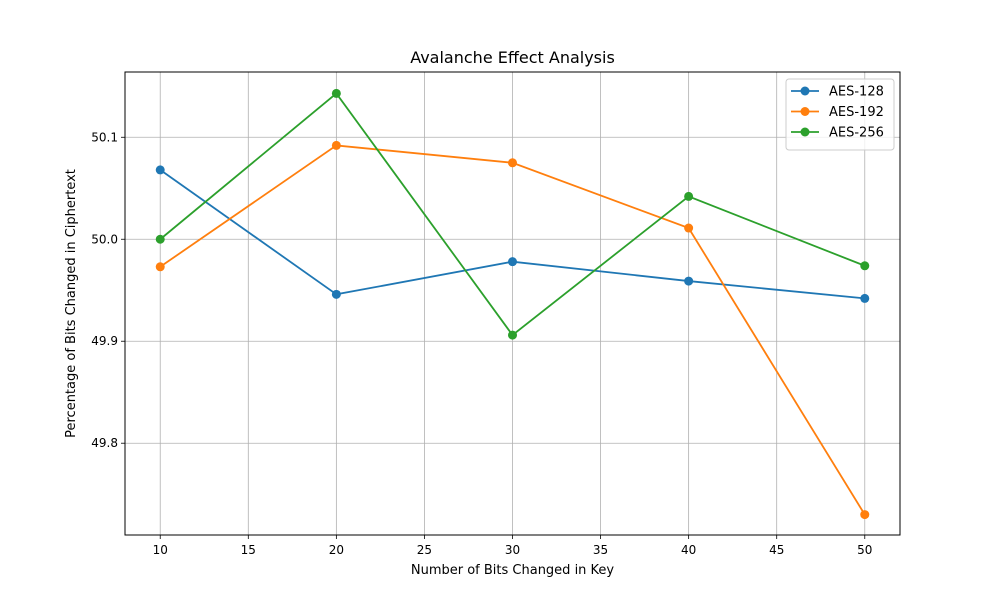 This screenshot has width=1000, height=600. I want to click on chart-title: Avalanche Effect Analysis, so click(512, 57).